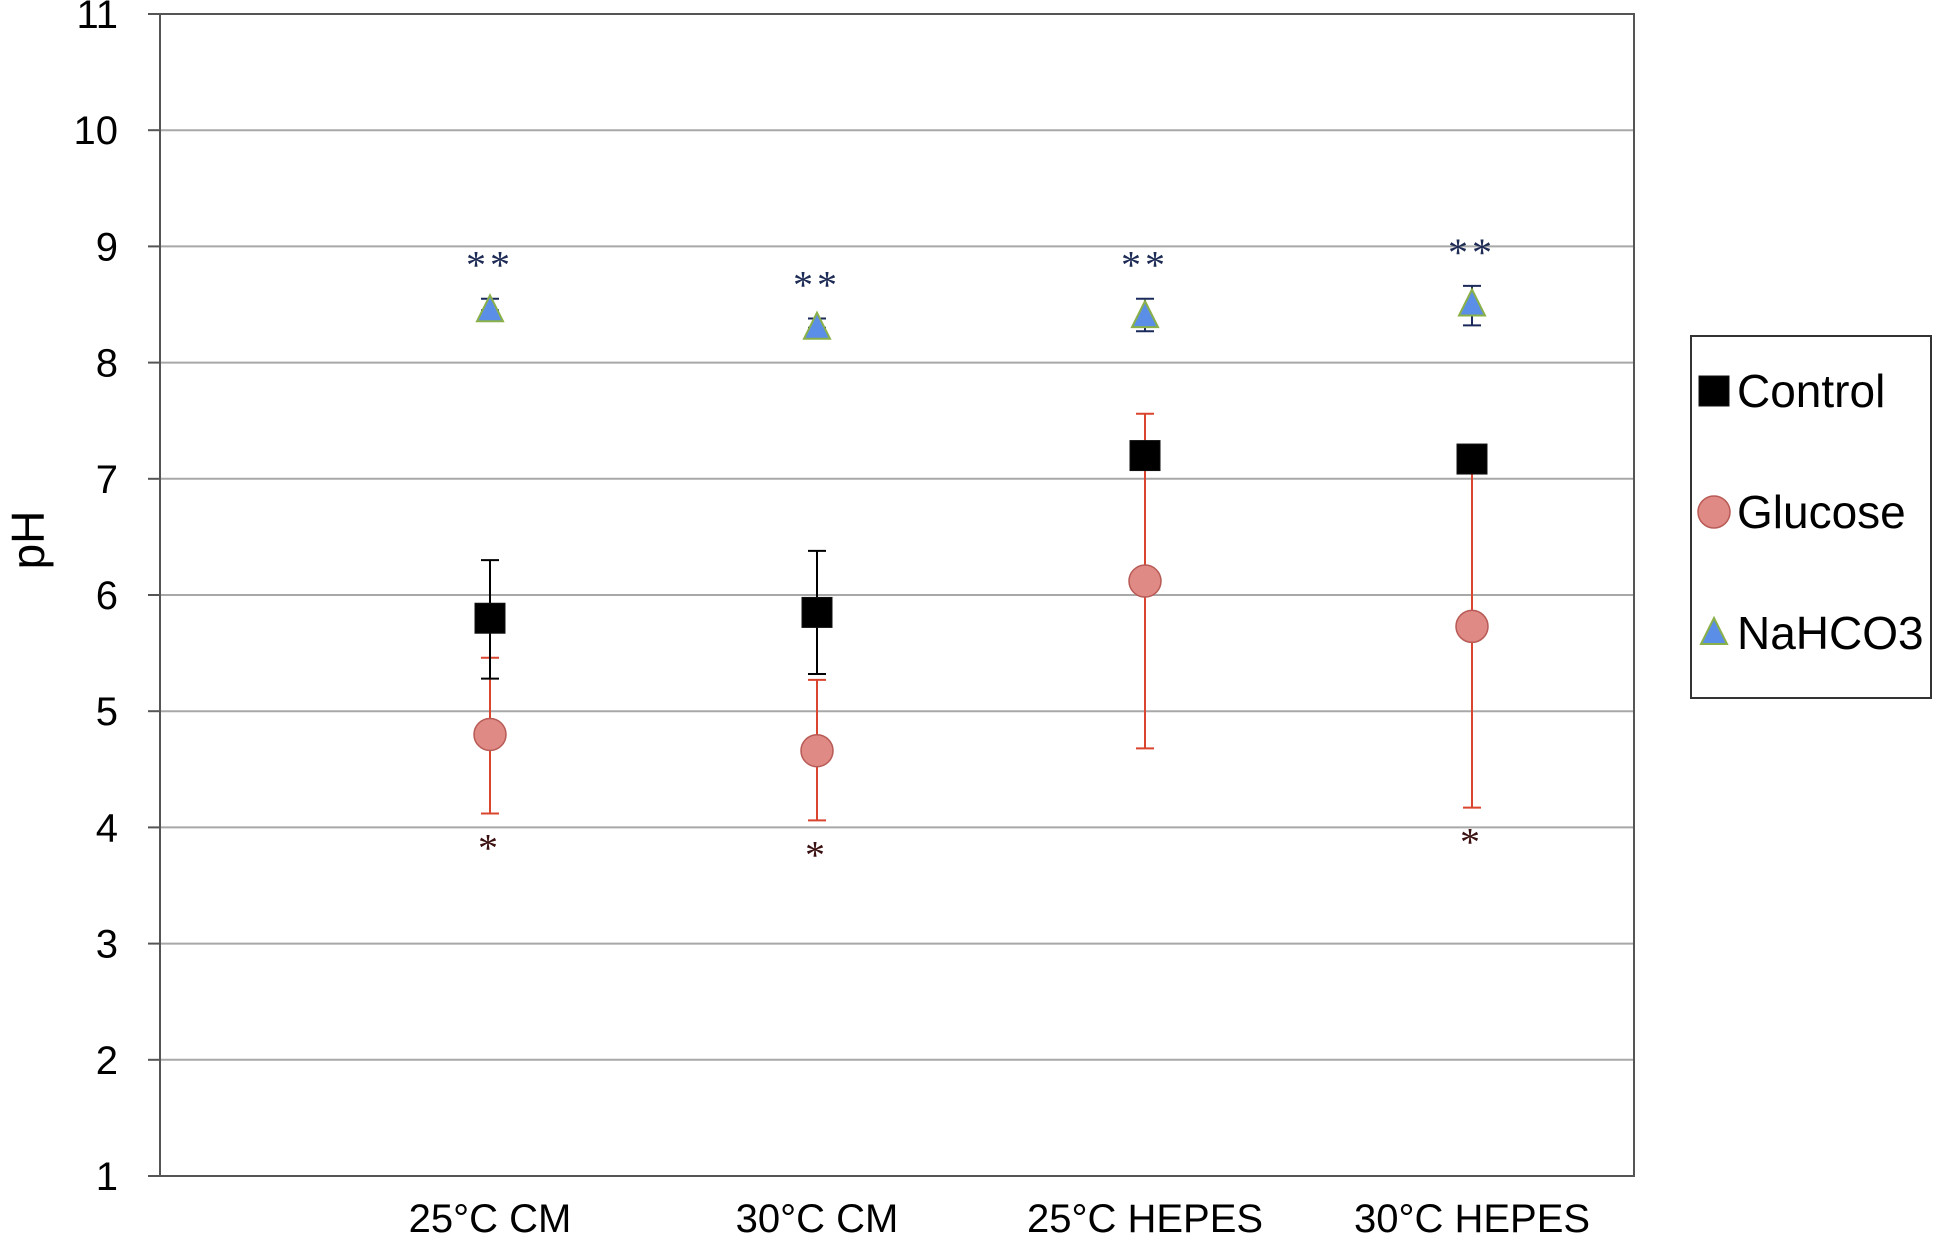 Image resolution: width=1933 pixels, height=1239 pixels. What do you see at coordinates (1830, 633) in the screenshot?
I see `legend-label: NaHCO3` at bounding box center [1830, 633].